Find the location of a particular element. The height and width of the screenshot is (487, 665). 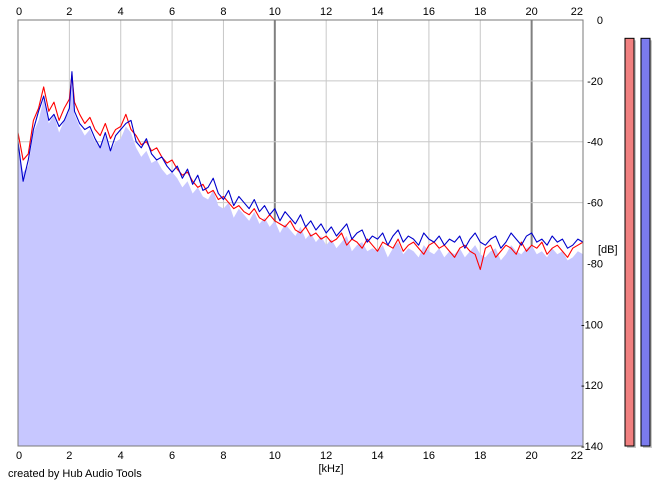

x-tick-top-14: 14 is located at coordinates (377, 12).